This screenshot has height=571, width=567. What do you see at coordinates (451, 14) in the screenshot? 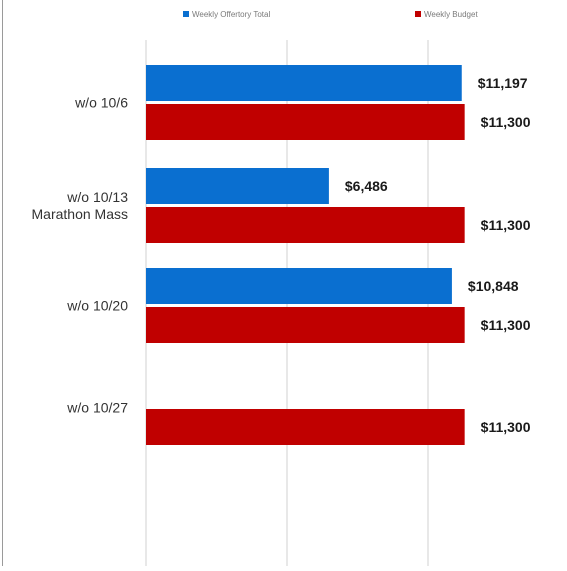
I see `legend-label: Weekly Budget` at bounding box center [451, 14].